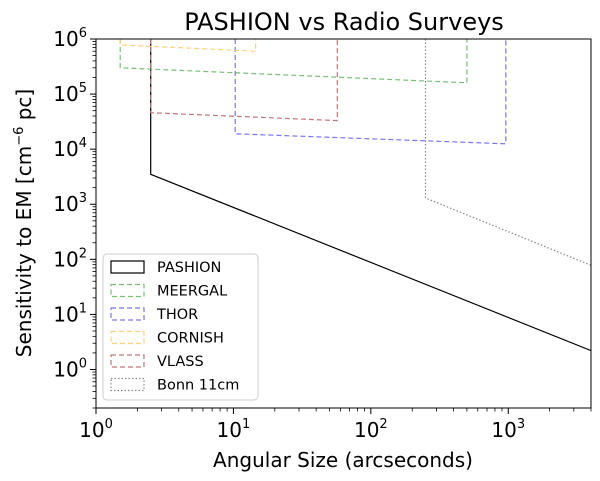  What do you see at coordinates (96, 429) in the screenshot?
I see `x-tick-label: 100` at bounding box center [96, 429].